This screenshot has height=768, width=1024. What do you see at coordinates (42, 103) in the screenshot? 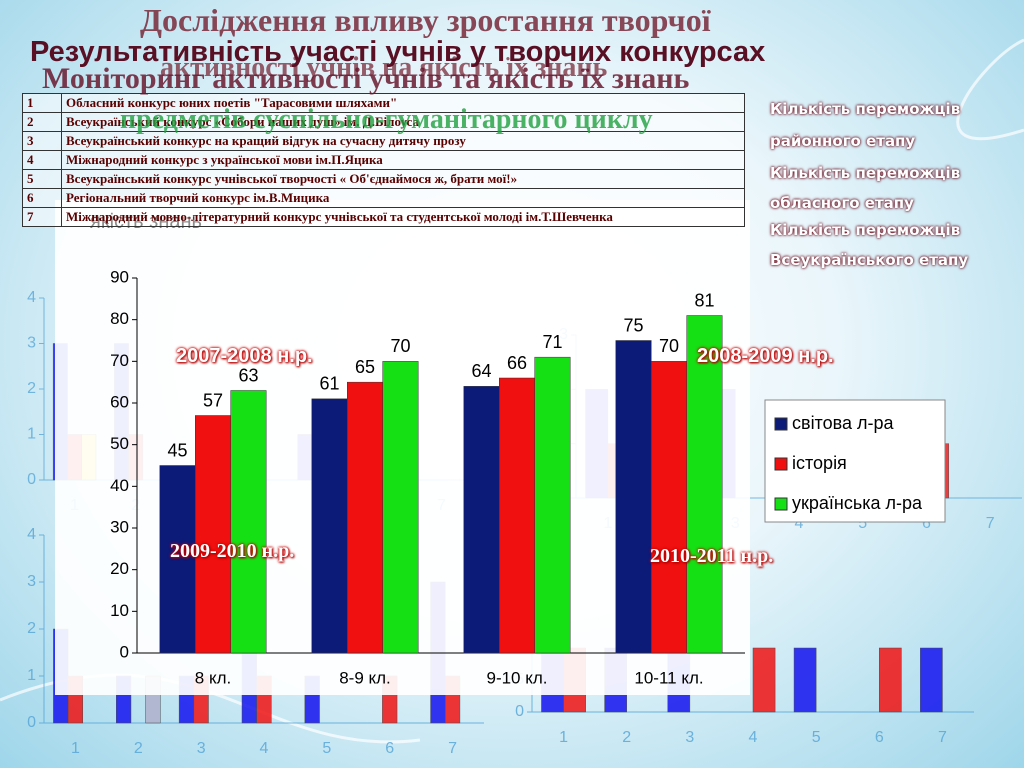
I see `table-cell: 1` at bounding box center [42, 103].